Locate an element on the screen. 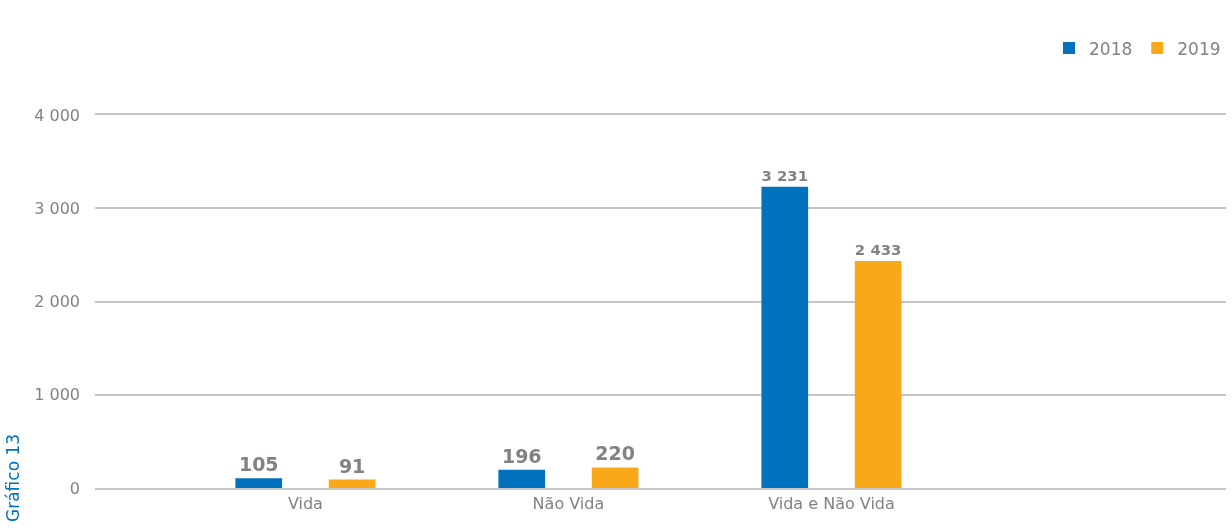  y-tick-label: 4 000 is located at coordinates (57, 115).